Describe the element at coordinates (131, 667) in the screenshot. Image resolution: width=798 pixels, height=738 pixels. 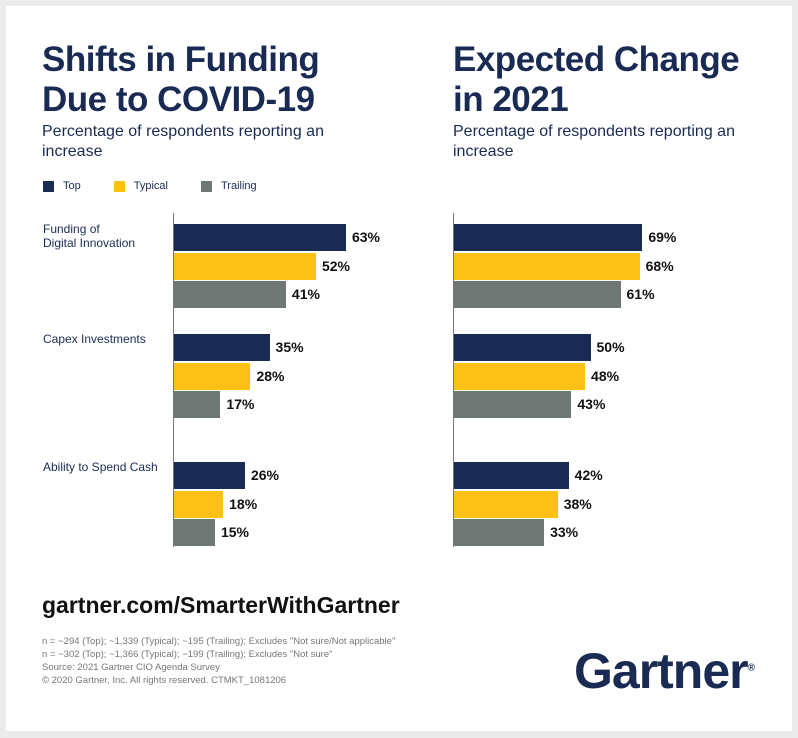
I see `source-note: Source: 2021 Gartner CIO Agenda Survey` at that location.